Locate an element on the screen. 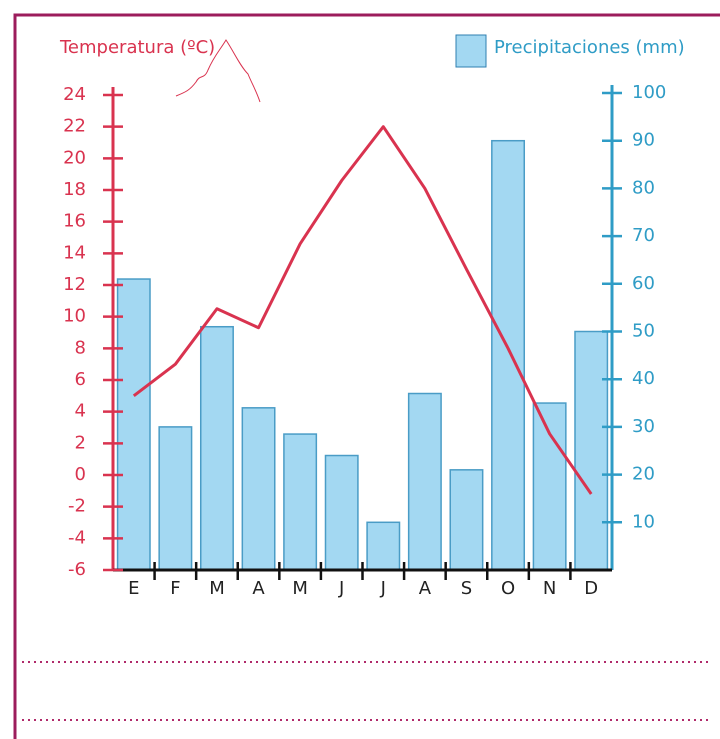  y-tick-label: 4 is located at coordinates (80, 411).